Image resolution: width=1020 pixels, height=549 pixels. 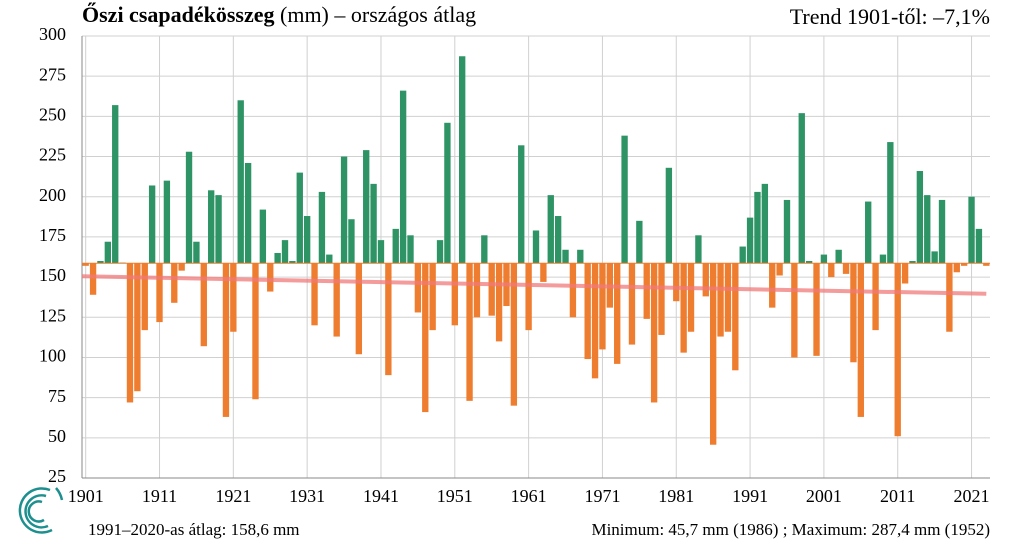 What do you see at coordinates (529, 496) in the screenshot?
I see `x-tick-label: 1961` at bounding box center [529, 496].